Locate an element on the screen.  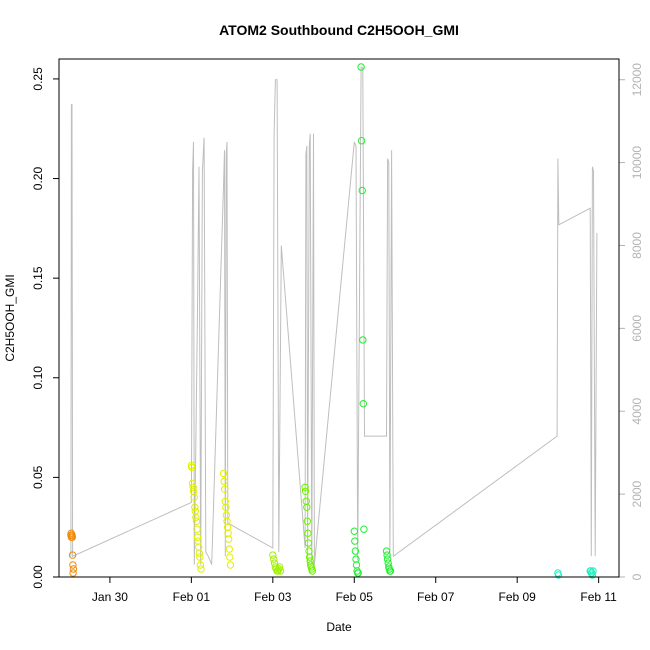
x-tick-label: Jan 30 is located at coordinates (110, 597).